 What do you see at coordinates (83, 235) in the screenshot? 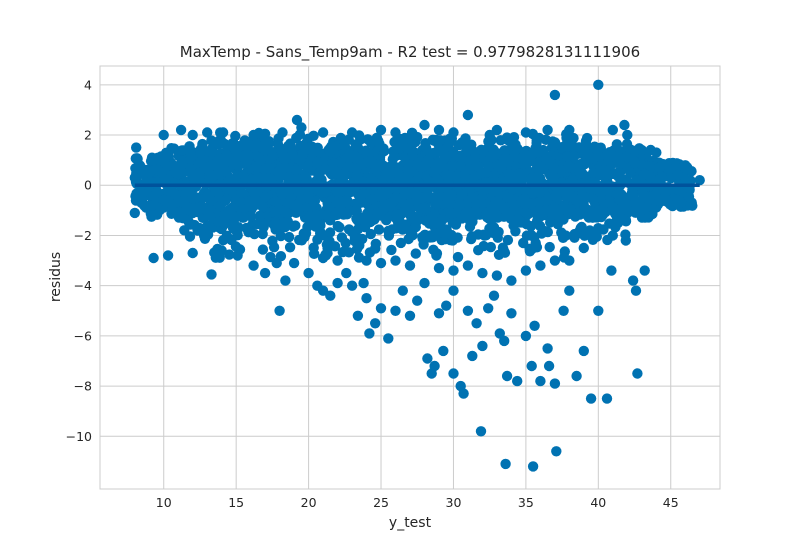
I see `y-tick-label: −2` at bounding box center [83, 235].